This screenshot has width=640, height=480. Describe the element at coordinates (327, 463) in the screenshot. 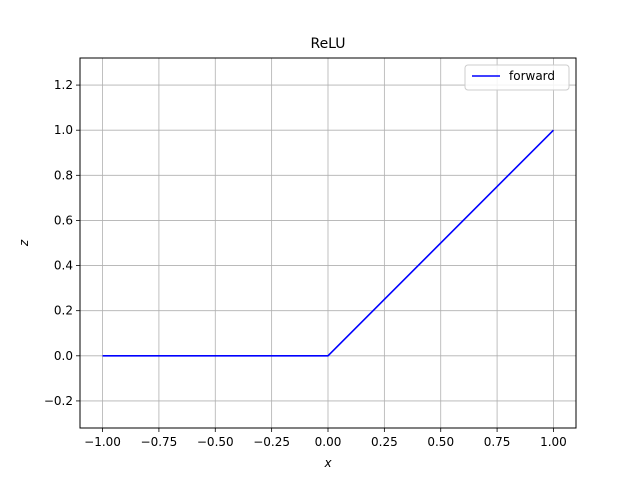

I see `x-axis-label: x` at that location.